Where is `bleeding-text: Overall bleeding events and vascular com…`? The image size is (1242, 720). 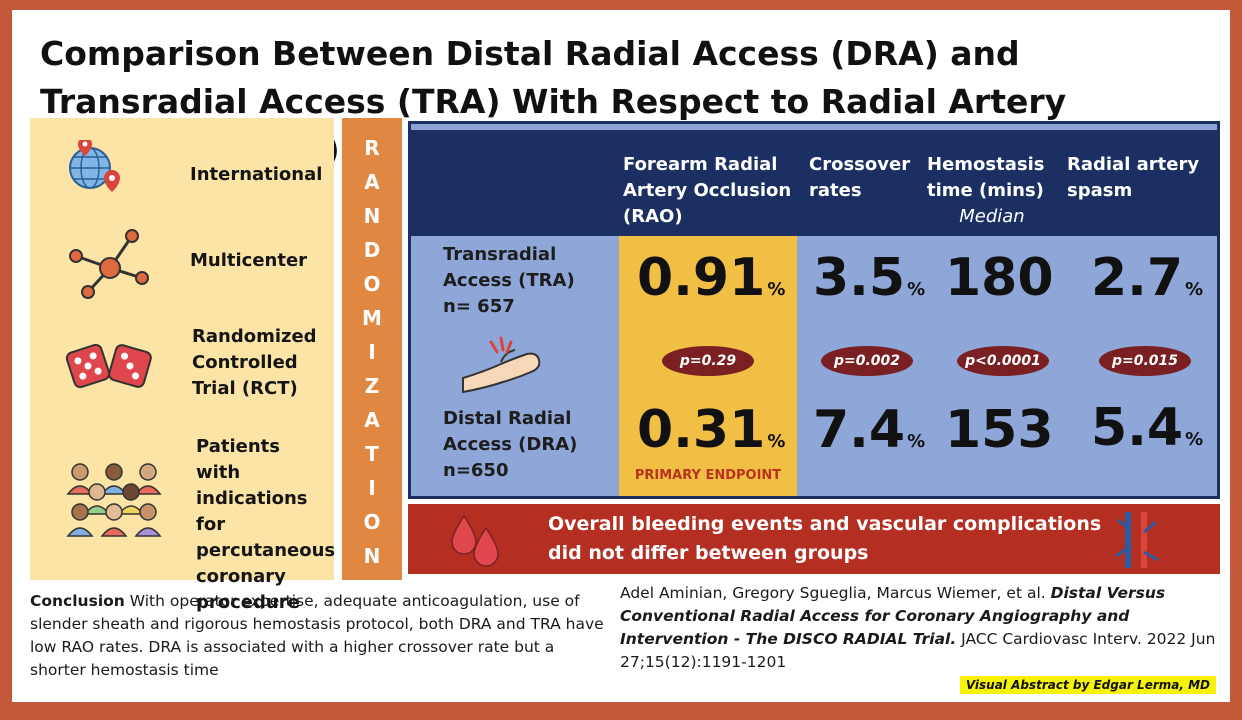 bleeding-text: Overall bleeding events and vascular com… is located at coordinates (825, 538).